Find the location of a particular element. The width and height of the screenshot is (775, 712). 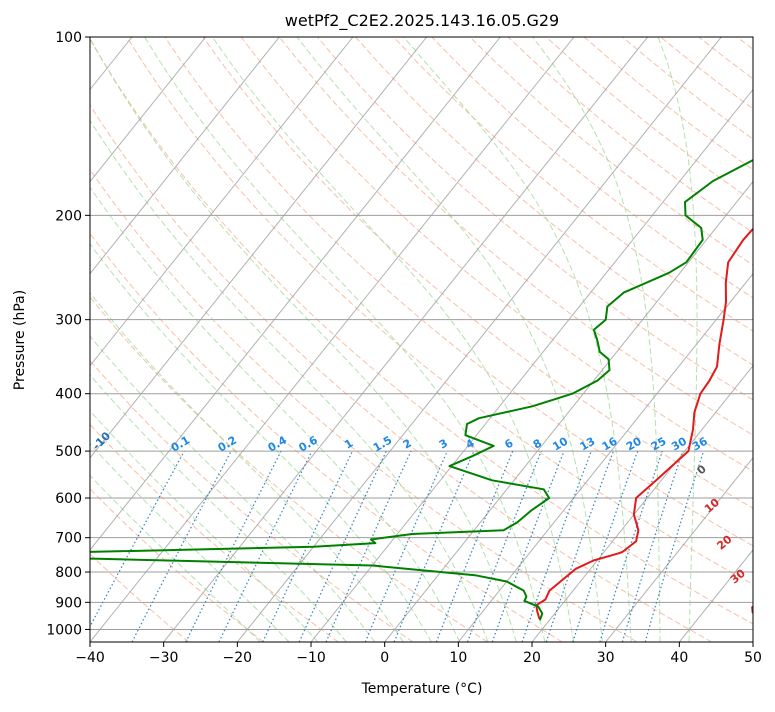

x-tick-label: 50 is located at coordinates (753, 658).